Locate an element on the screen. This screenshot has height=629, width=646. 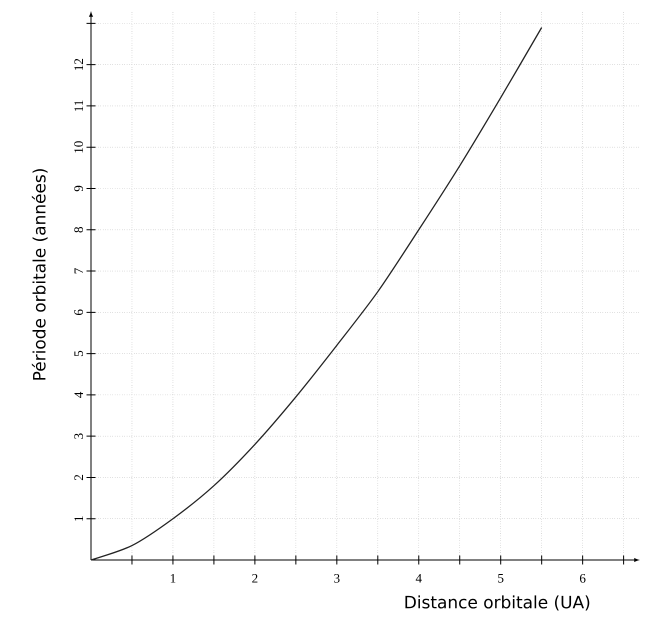
y-tick-label: 7 is located at coordinates (78, 271).